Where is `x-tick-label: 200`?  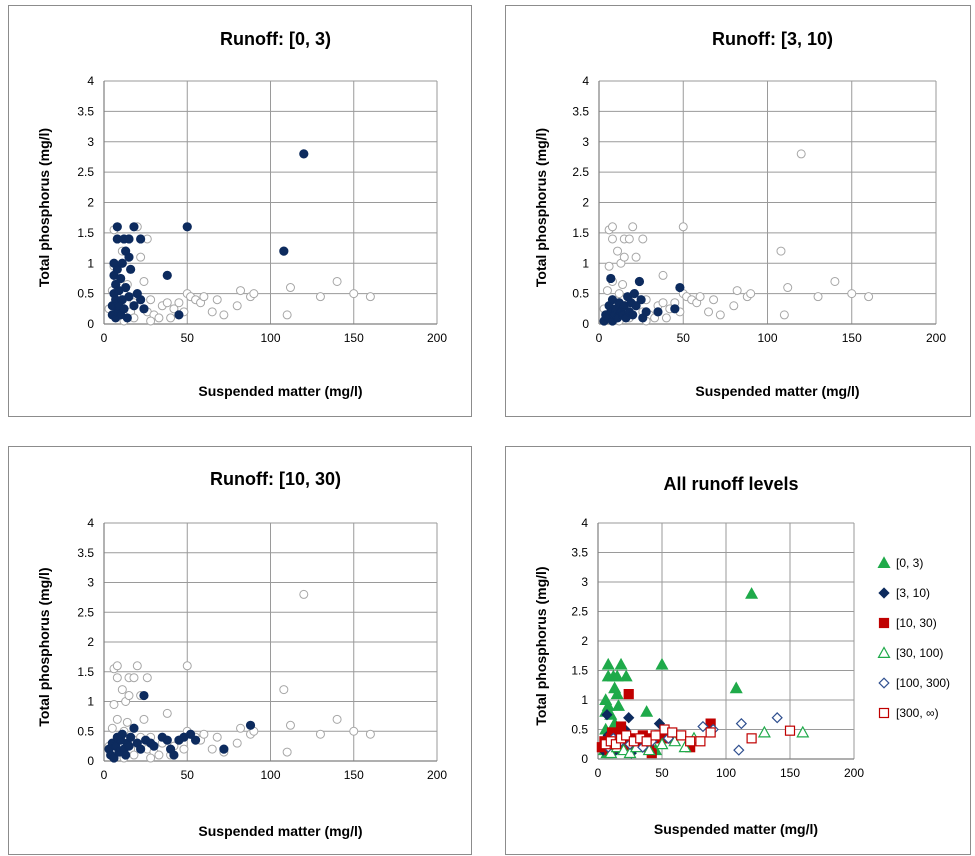 x-tick-label: 200 is located at coordinates (437, 775).